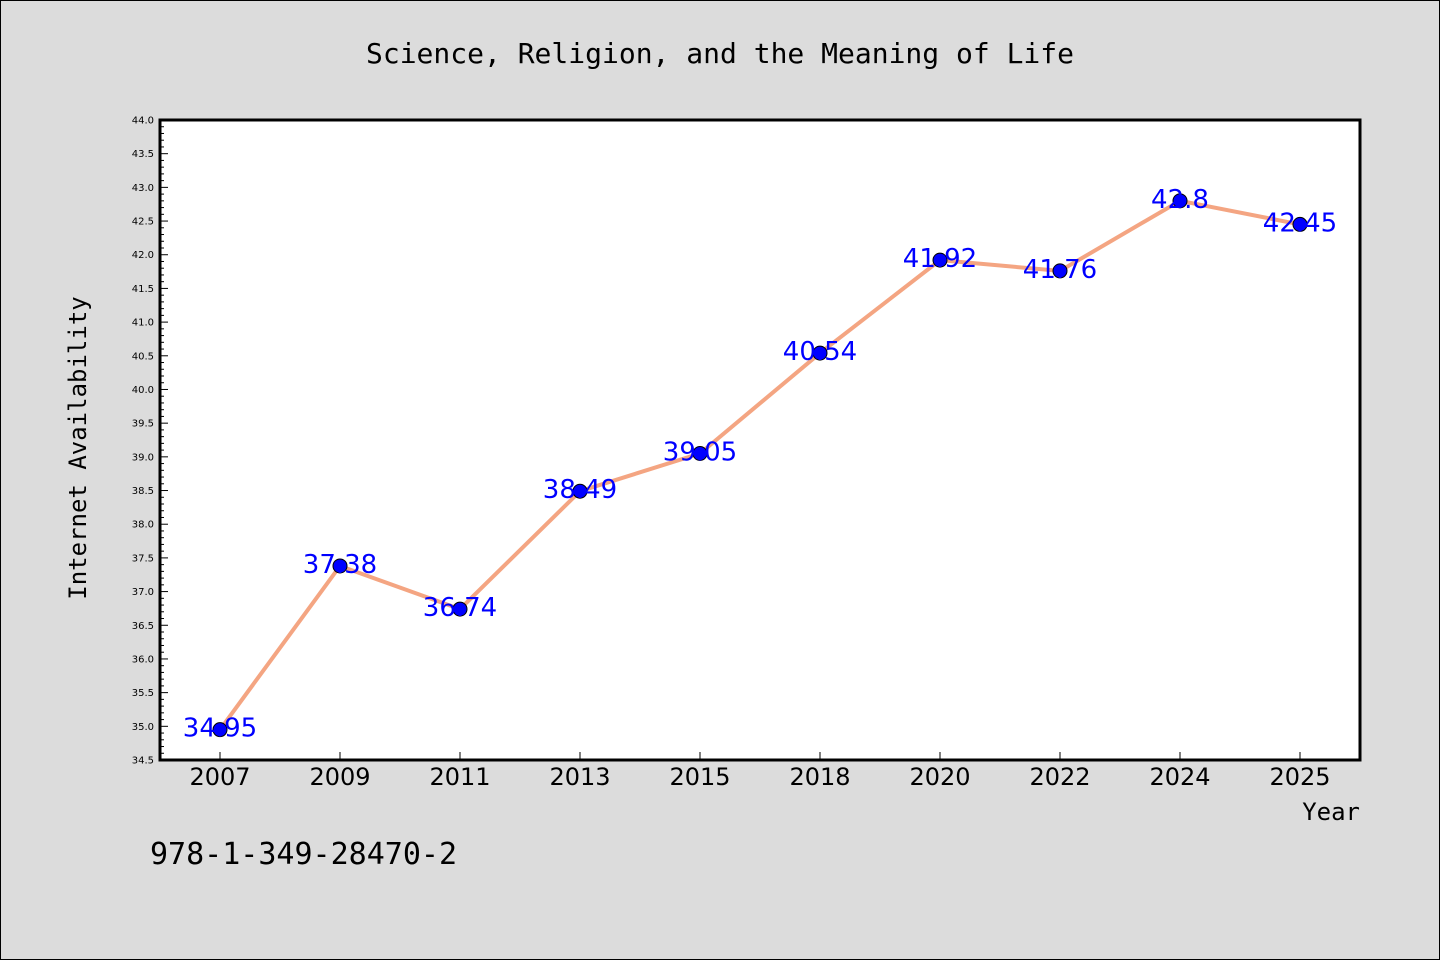 Image resolution: width=1440 pixels, height=960 pixels. I want to click on y-tick-label: 36.0, so click(143, 659).